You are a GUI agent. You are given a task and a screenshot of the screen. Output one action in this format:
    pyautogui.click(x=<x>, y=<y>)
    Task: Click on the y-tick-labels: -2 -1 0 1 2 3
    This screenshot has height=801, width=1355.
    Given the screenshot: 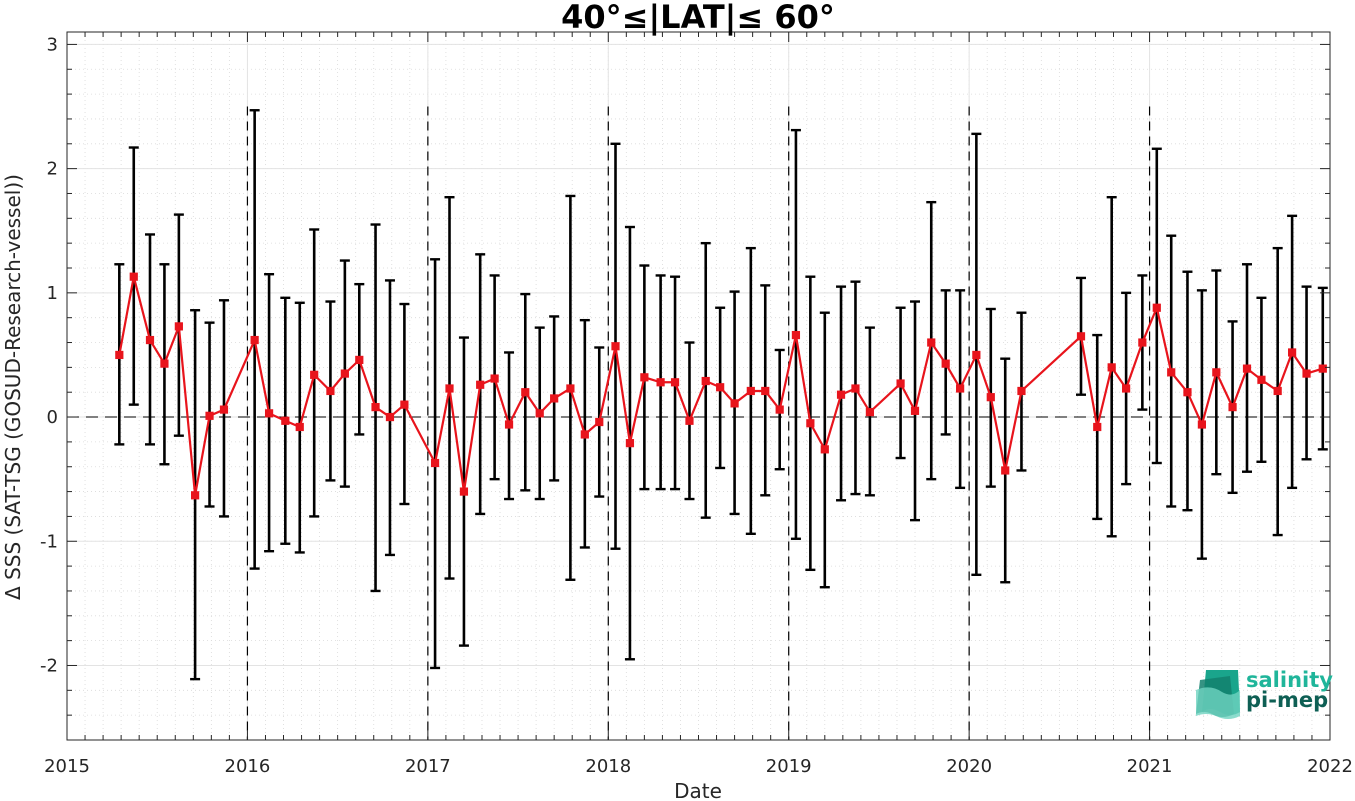 What is the action you would take?
    pyautogui.click(x=49, y=355)
    